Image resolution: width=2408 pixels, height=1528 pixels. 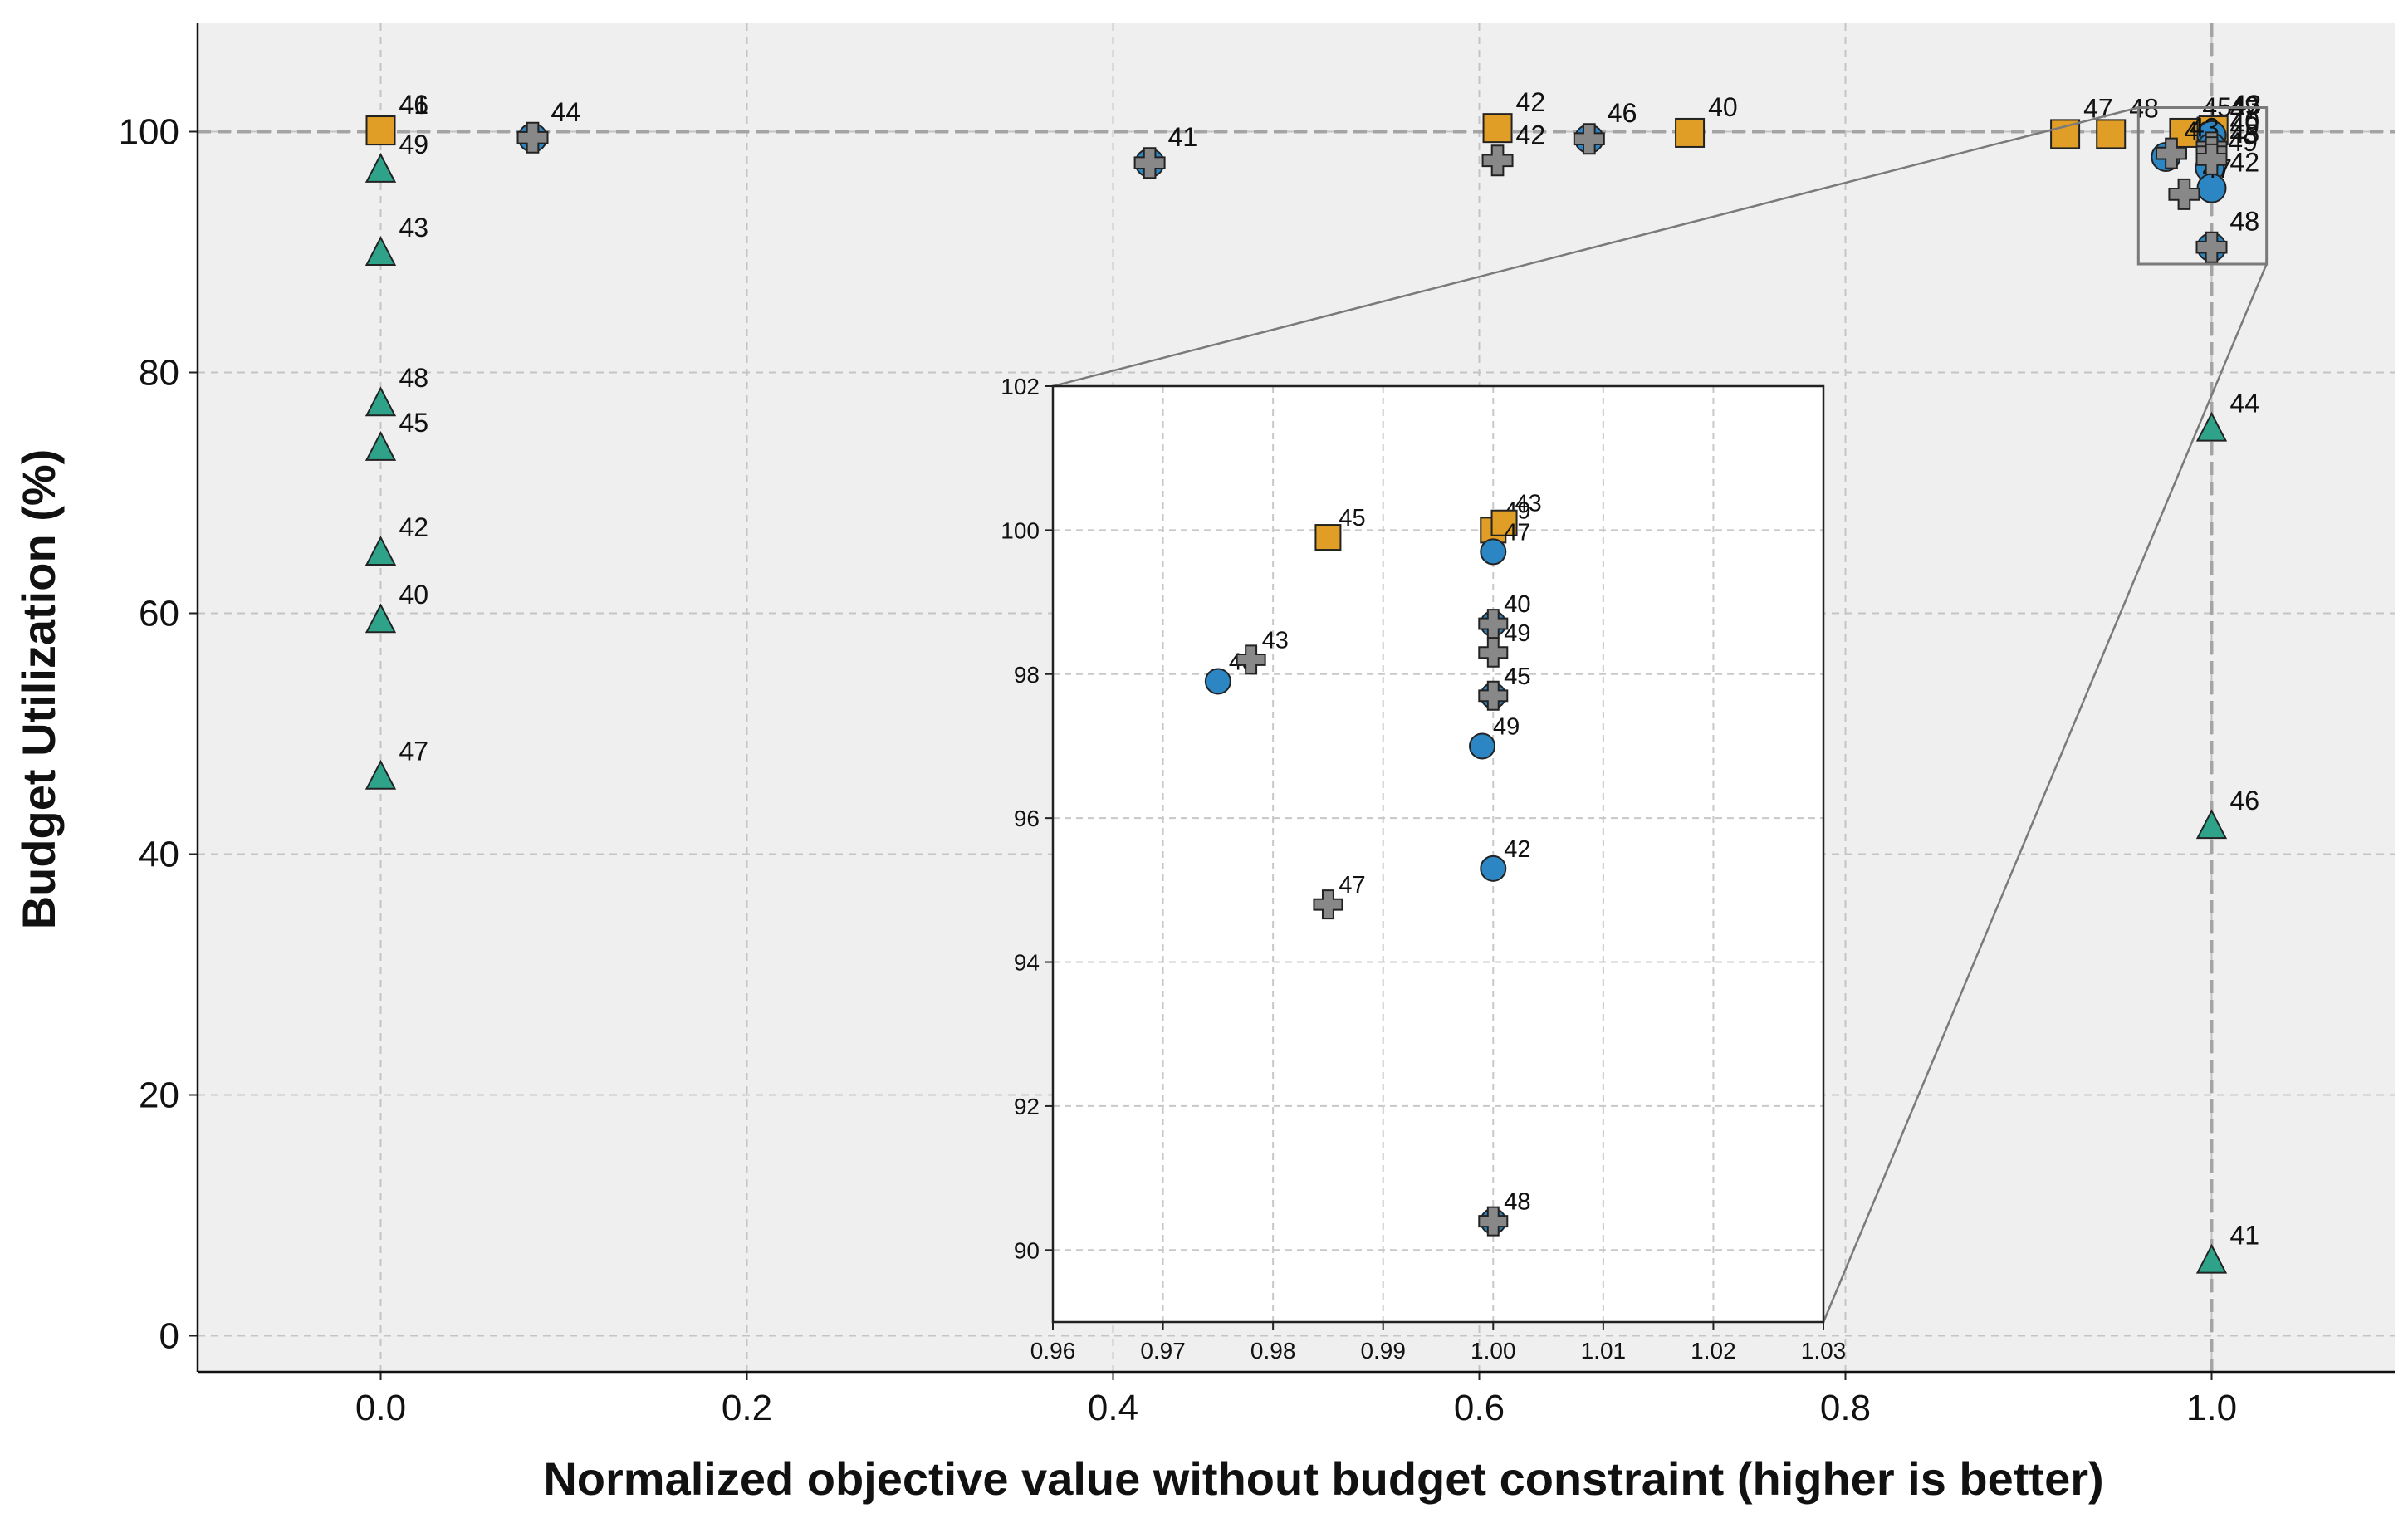 I want to click on inset-y-tick-label: 90, so click(x=1027, y=1250).